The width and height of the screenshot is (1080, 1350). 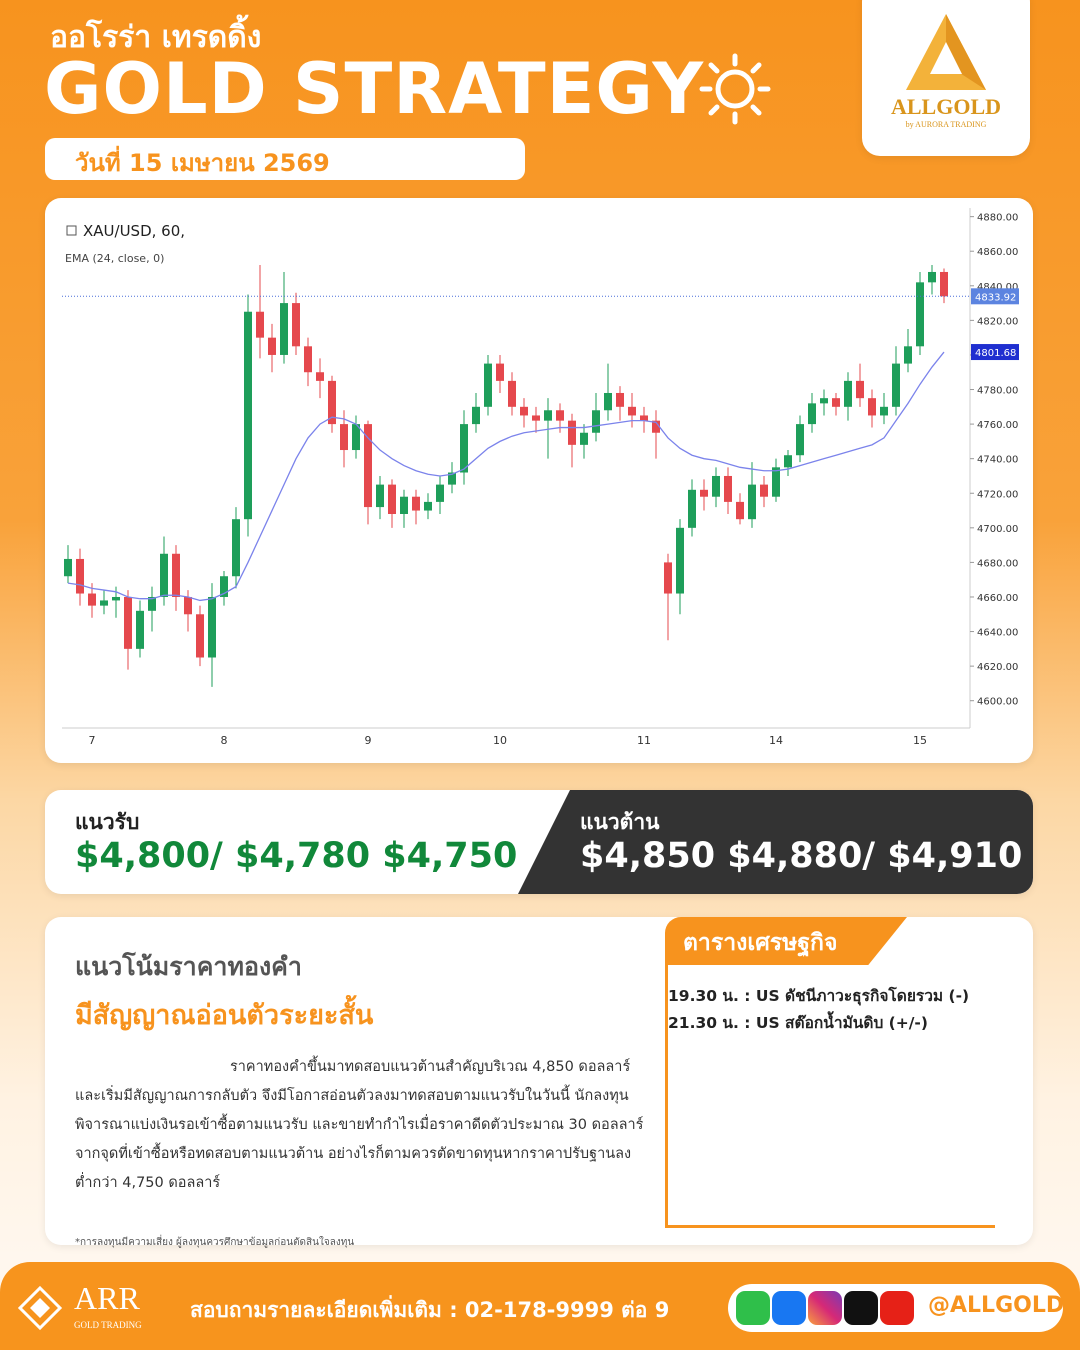 I want to click on calendar-title: ตารางเศรษฐกิจ, so click(x=786, y=941).